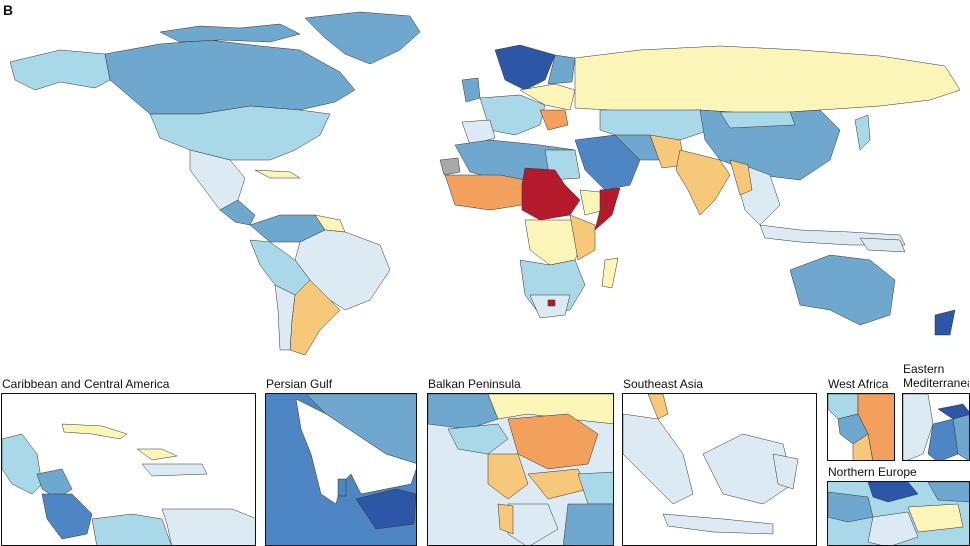  I want to click on region-cuba, so click(277, 174).